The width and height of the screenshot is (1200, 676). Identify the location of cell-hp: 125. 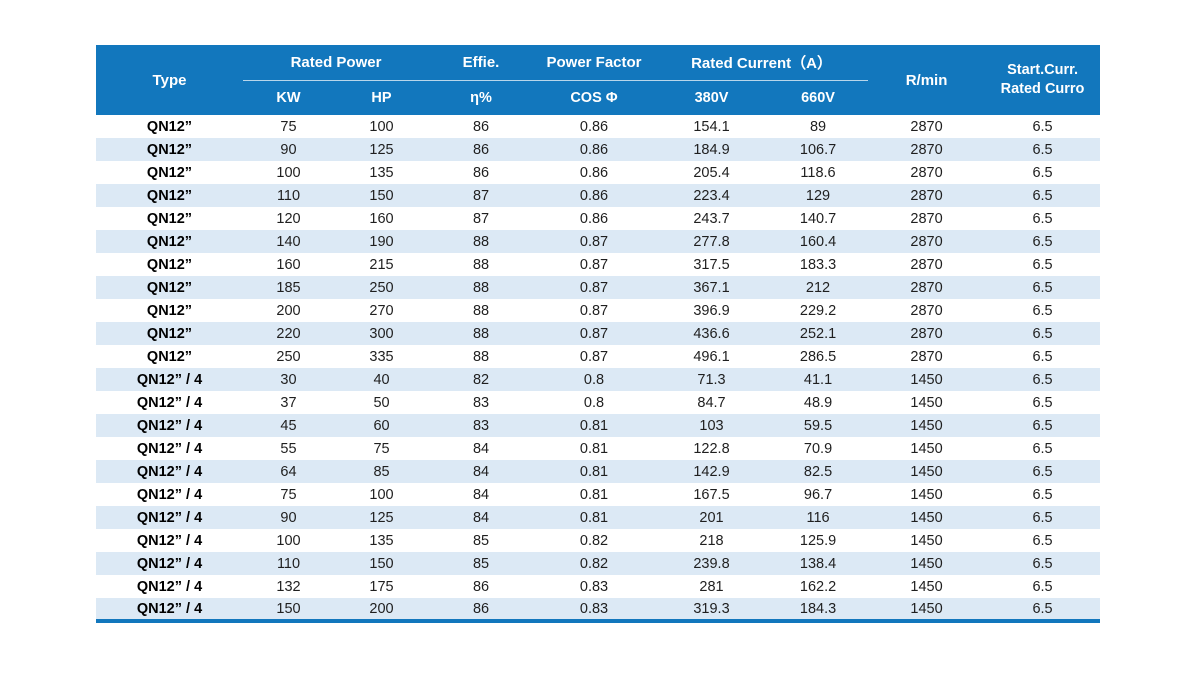
(382, 517).